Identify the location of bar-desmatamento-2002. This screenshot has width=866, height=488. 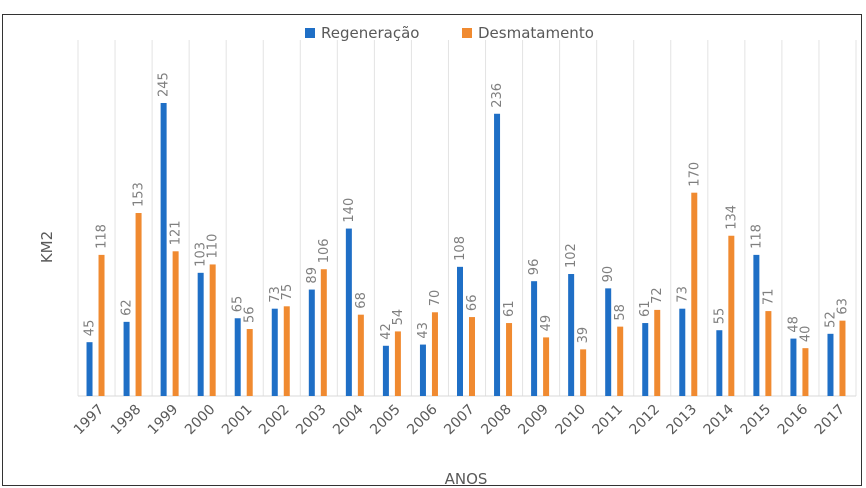
(286, 351).